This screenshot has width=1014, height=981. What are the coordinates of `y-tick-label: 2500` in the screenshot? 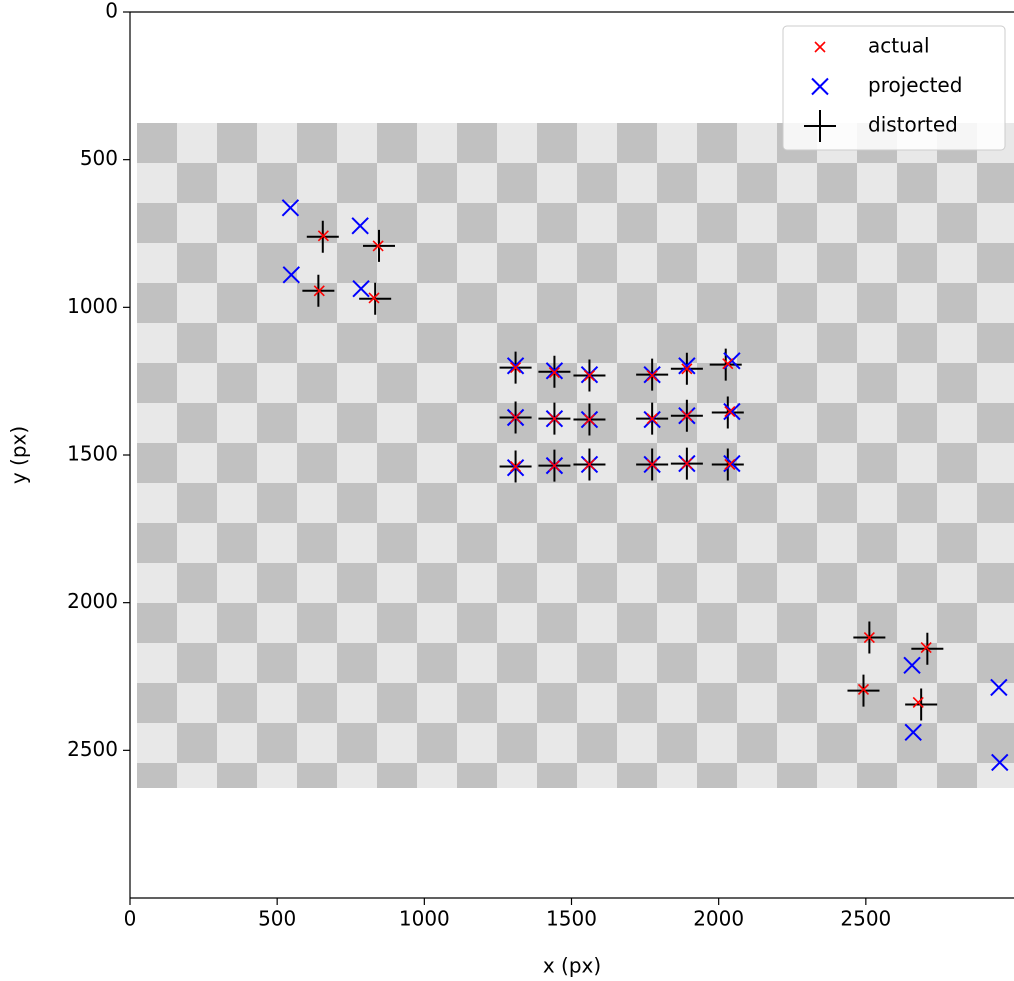 It's located at (92, 749).